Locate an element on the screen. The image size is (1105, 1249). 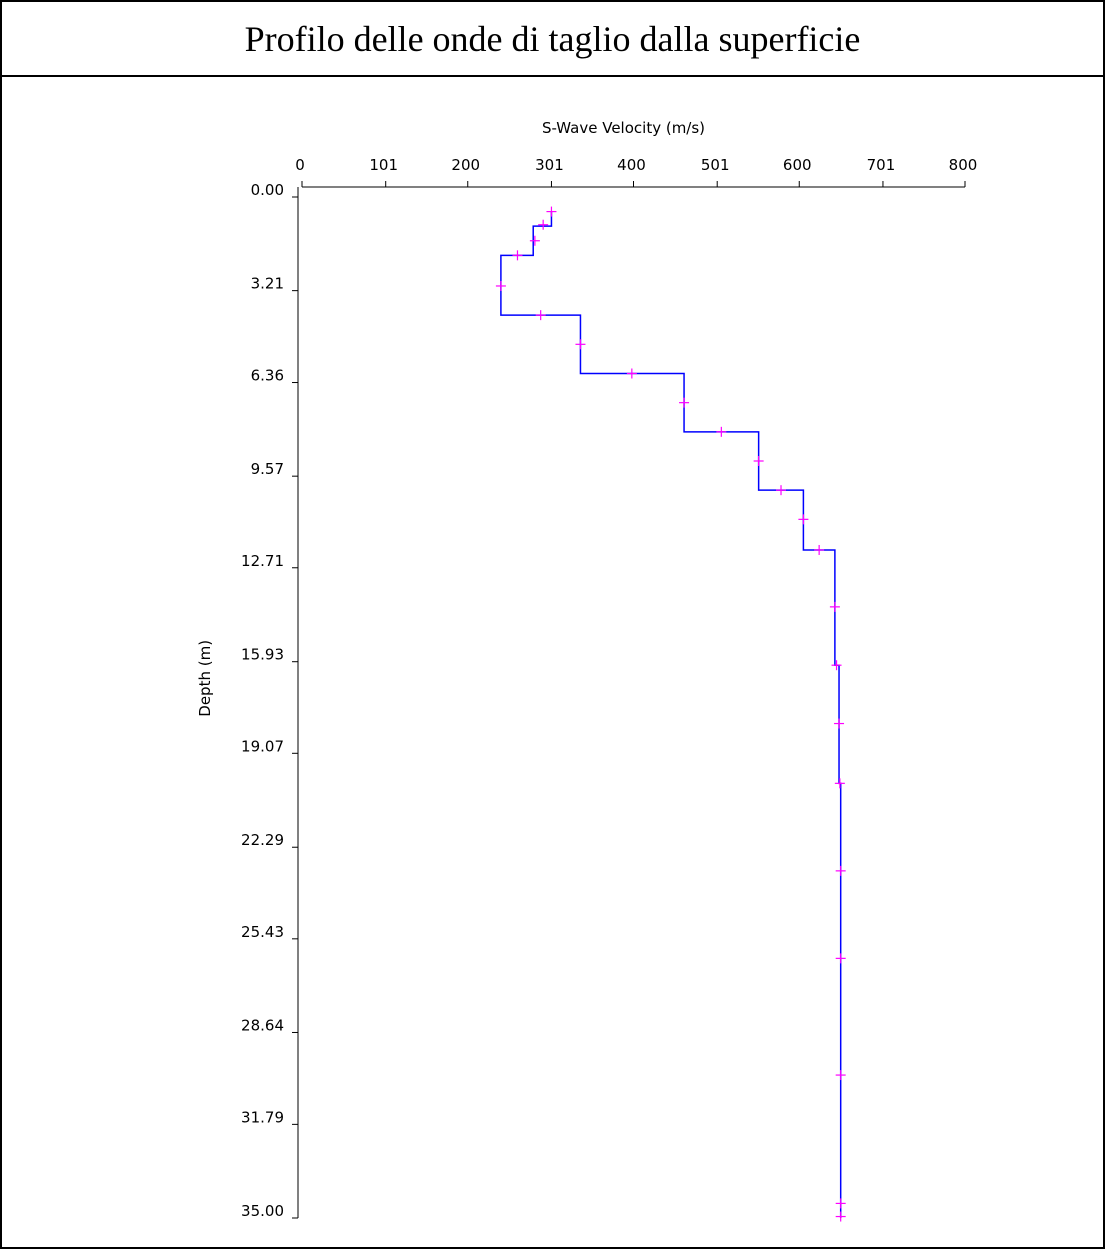
y-tick-label: 31.79 is located at coordinates (262, 1117).